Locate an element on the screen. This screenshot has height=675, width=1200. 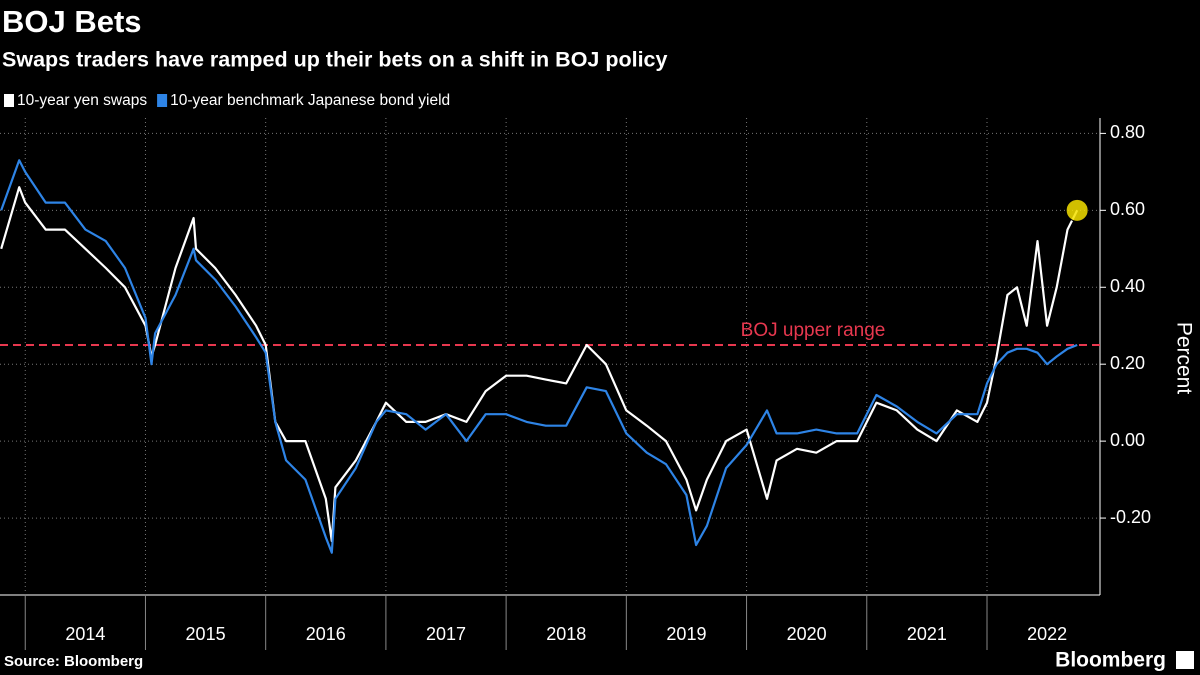
brand: Bloomberg is located at coordinates (1110, 660).